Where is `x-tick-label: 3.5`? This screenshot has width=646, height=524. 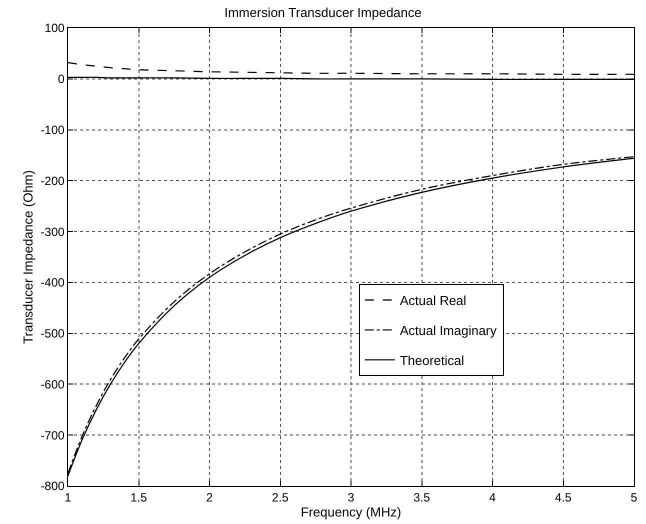
x-tick-label: 3.5 is located at coordinates (421, 497).